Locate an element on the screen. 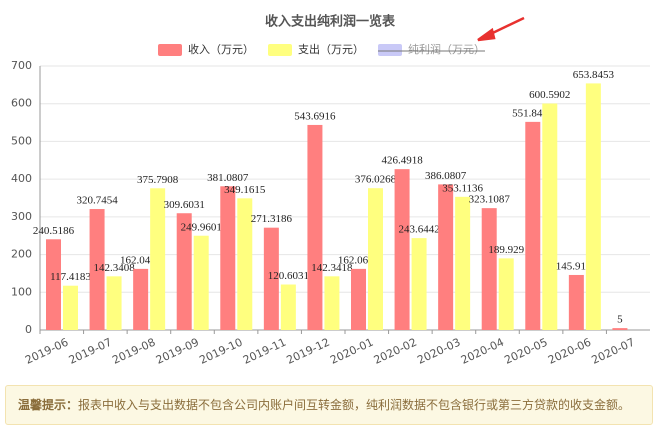  data-label: 5 is located at coordinates (620, 320).